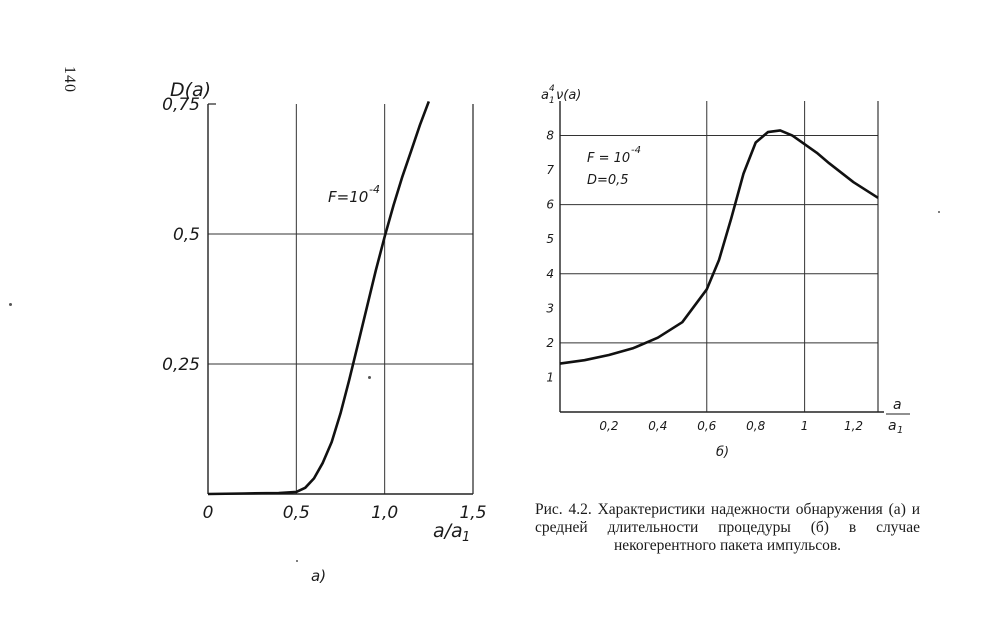 The image size is (1000, 644). What do you see at coordinates (448, 531) in the screenshot?
I see `x-axis-label: a/a` at bounding box center [448, 531].